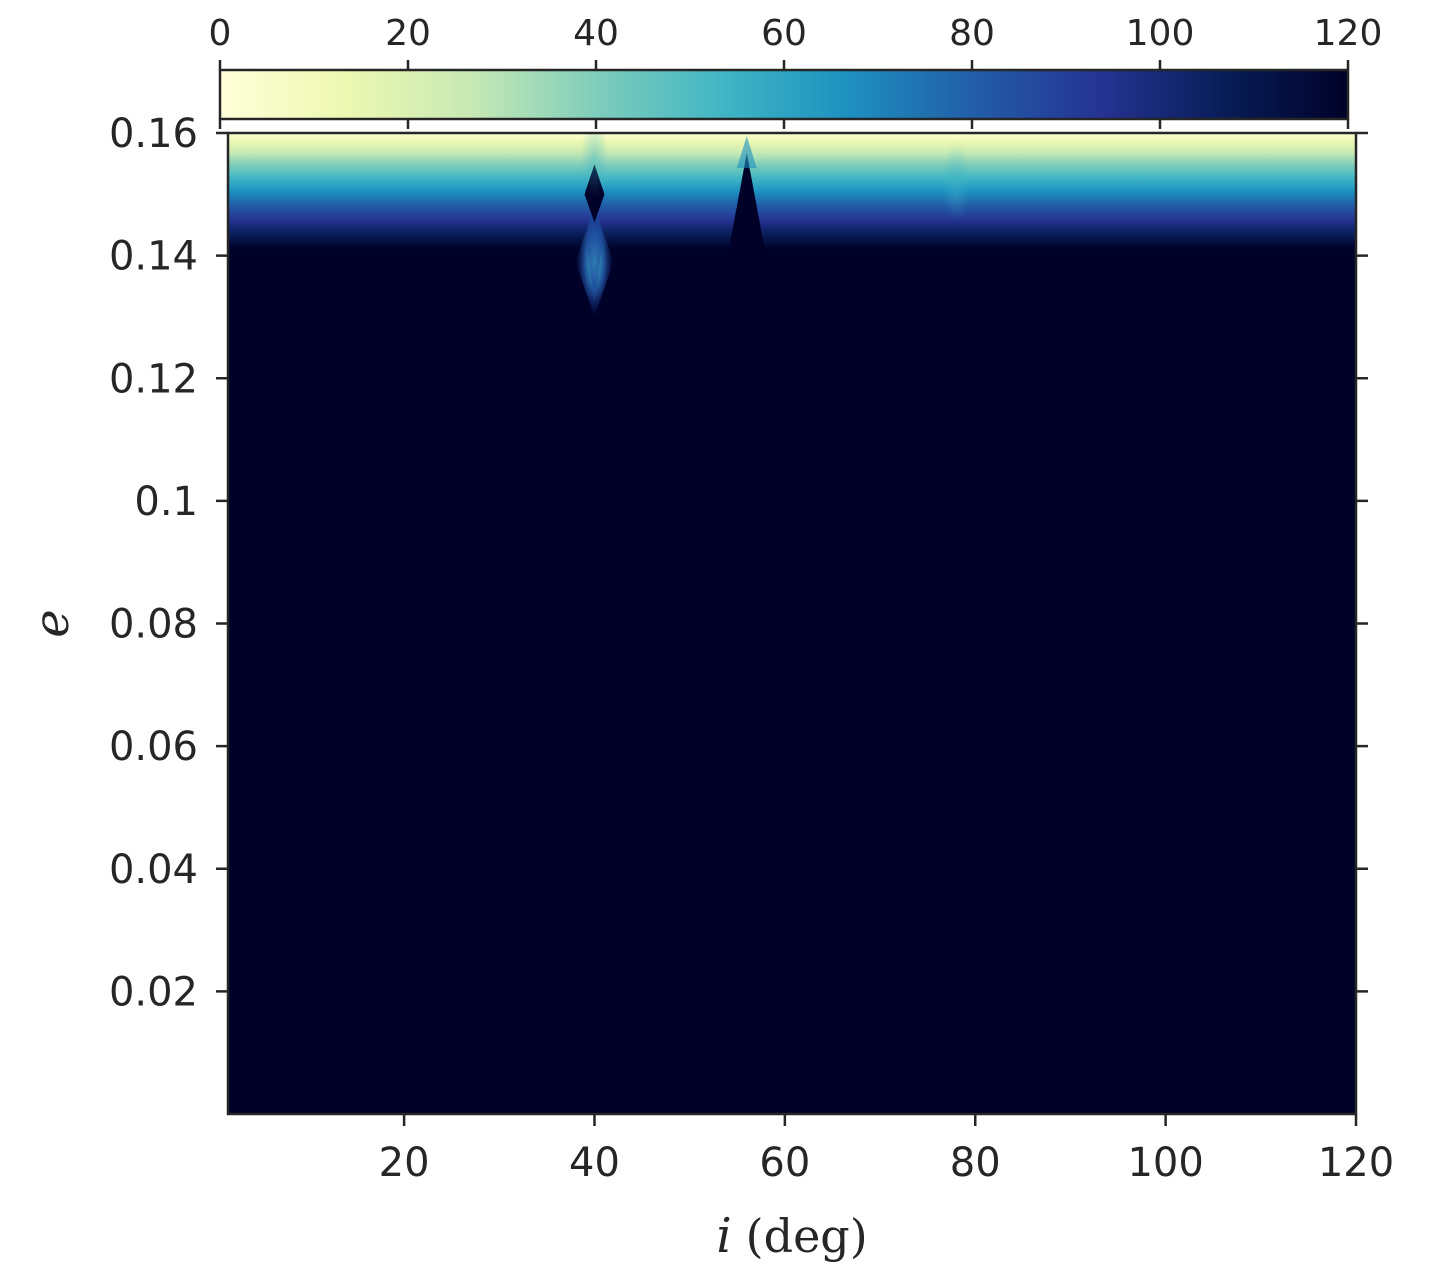  Describe the element at coordinates (594, 1163) in the screenshot. I see `x-tick-label: 40` at that location.